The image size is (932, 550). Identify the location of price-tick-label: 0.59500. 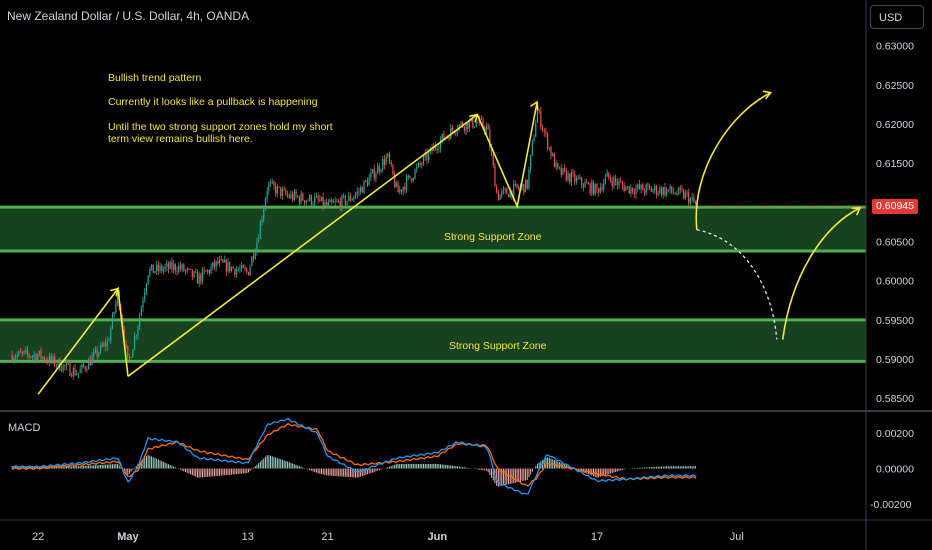
(895, 321).